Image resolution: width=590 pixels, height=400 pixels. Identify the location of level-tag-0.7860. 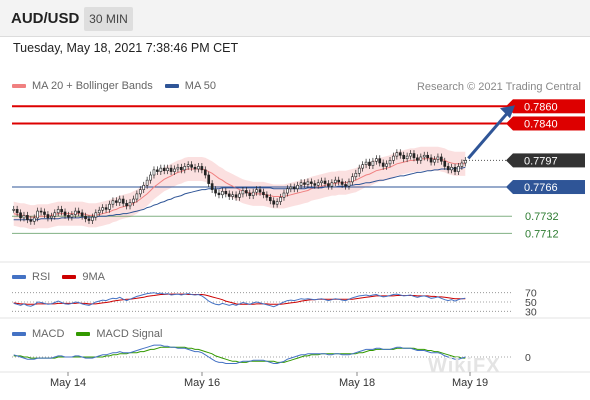
(549, 106).